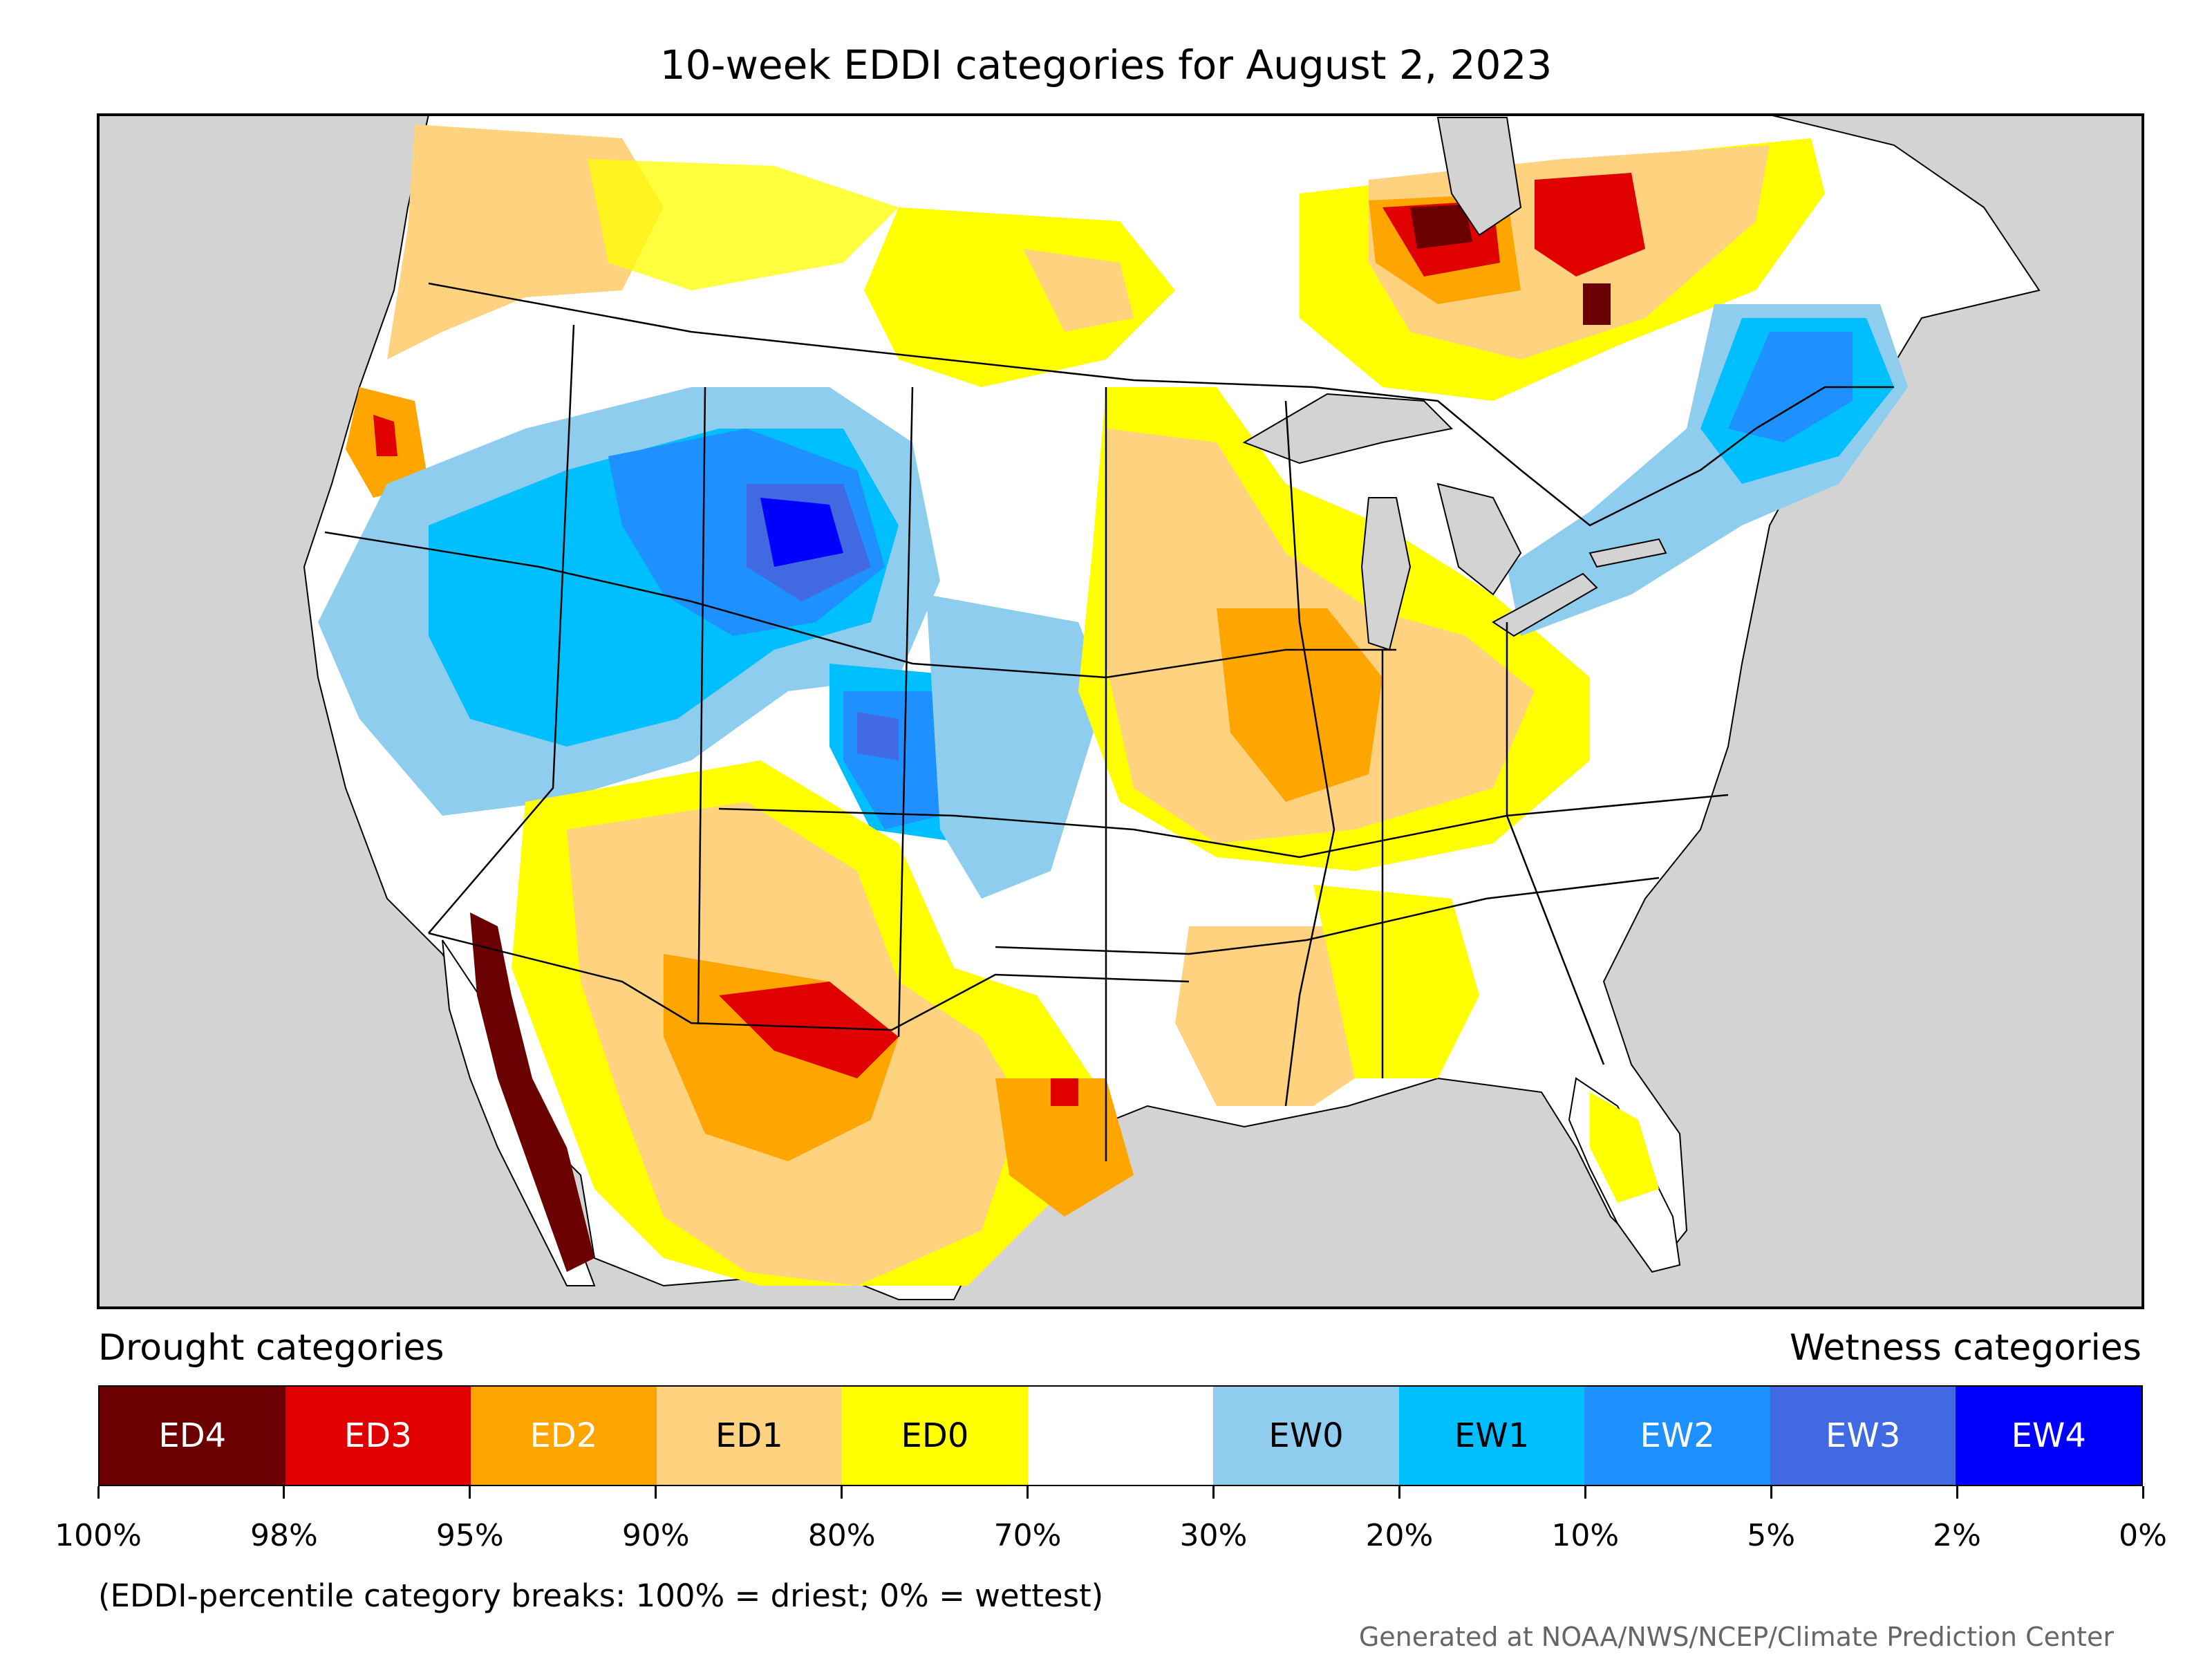 The height and width of the screenshot is (1659, 2212). What do you see at coordinates (744, 225) in the screenshot?
I see `patch-ed0-northwest` at bounding box center [744, 225].